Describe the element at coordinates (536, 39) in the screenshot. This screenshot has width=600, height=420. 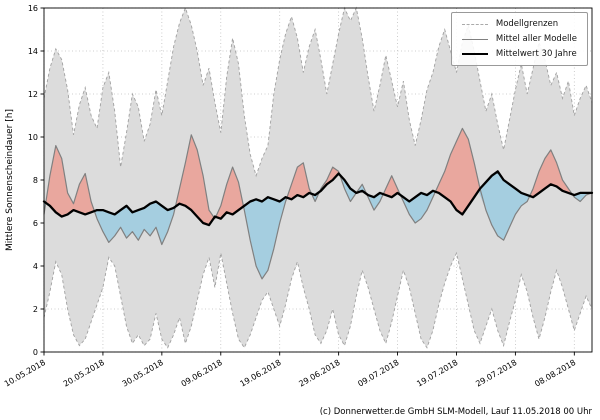
I see `legend-label: Mittel aller Modelle` at that location.